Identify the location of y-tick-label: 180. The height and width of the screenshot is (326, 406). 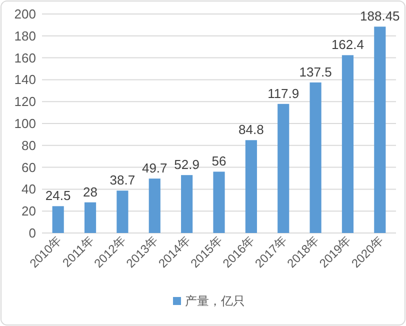
(25, 36).